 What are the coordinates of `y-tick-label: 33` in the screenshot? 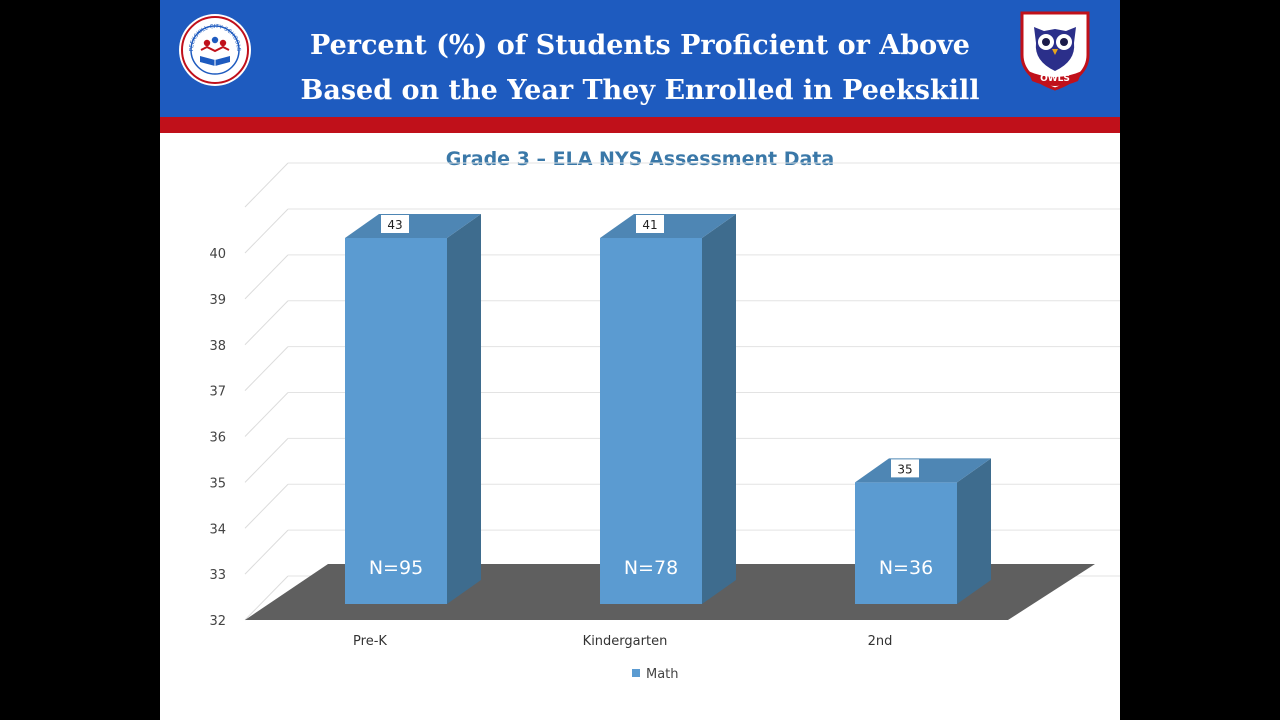 It's located at (217, 575).